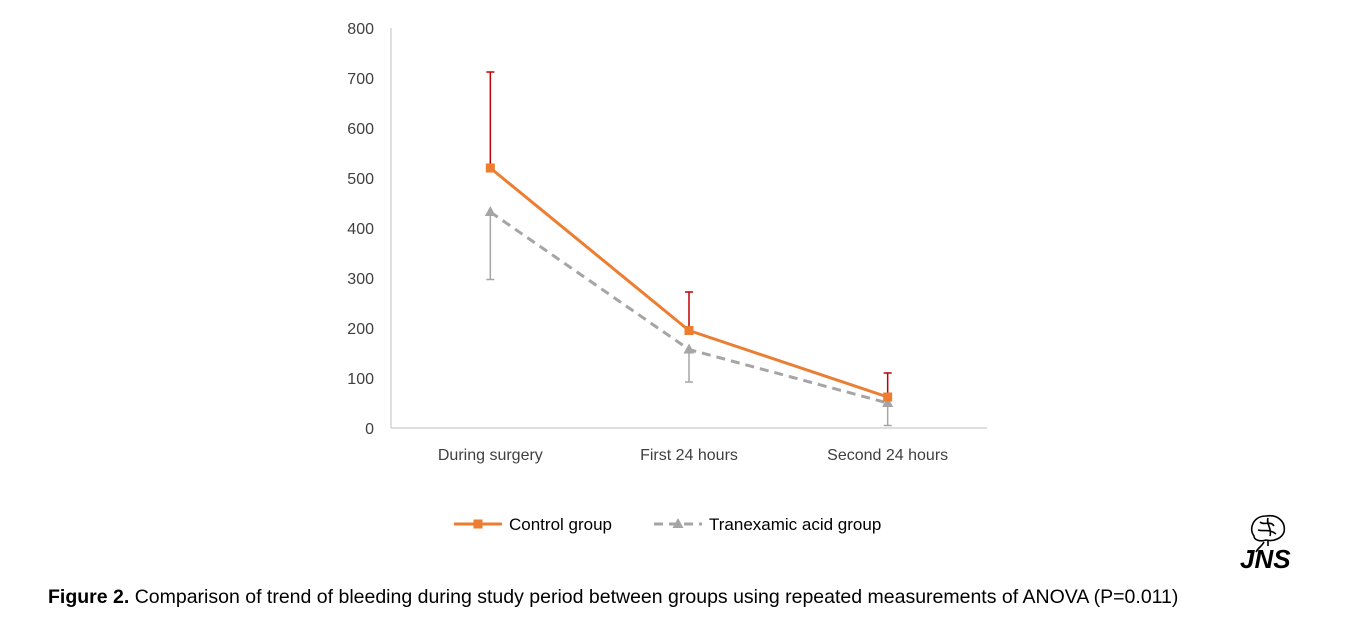 This screenshot has width=1355, height=639. What do you see at coordinates (887, 455) in the screenshot?
I see `x-tick-label: Second 24 hours` at bounding box center [887, 455].